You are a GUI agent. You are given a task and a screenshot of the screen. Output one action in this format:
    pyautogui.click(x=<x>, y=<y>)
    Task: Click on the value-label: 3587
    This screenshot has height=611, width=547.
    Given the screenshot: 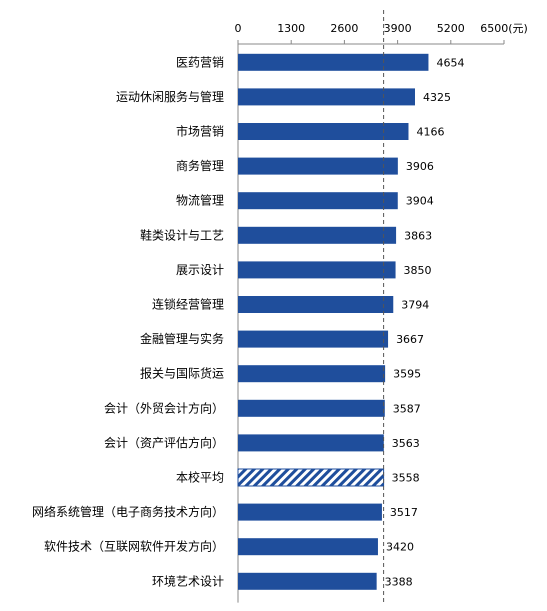 What is the action you would take?
    pyautogui.click(x=407, y=408)
    